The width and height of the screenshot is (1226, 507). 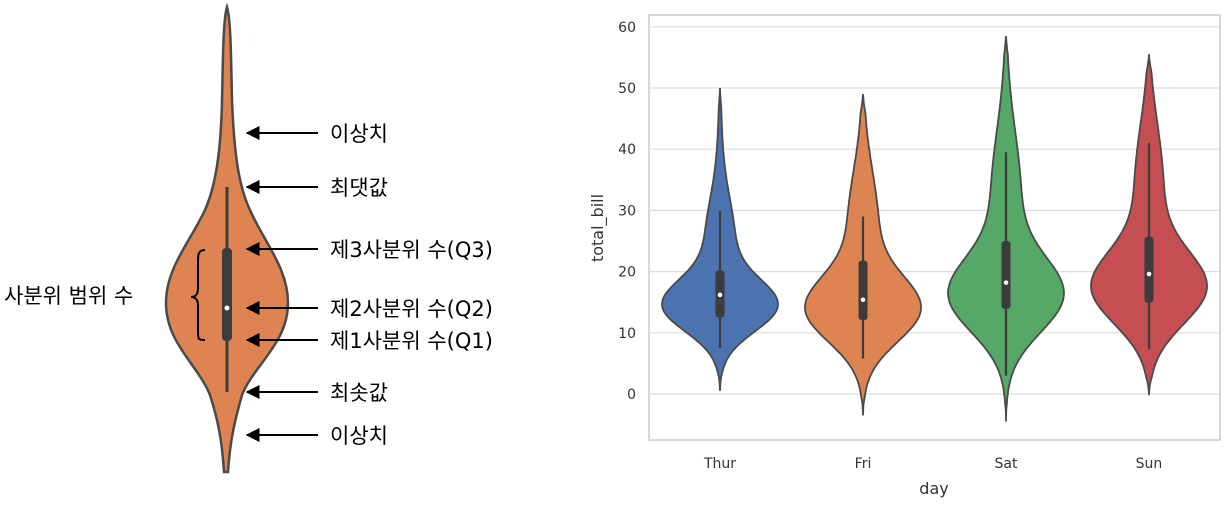 I want to click on explainer-median-dot, so click(x=227, y=308).